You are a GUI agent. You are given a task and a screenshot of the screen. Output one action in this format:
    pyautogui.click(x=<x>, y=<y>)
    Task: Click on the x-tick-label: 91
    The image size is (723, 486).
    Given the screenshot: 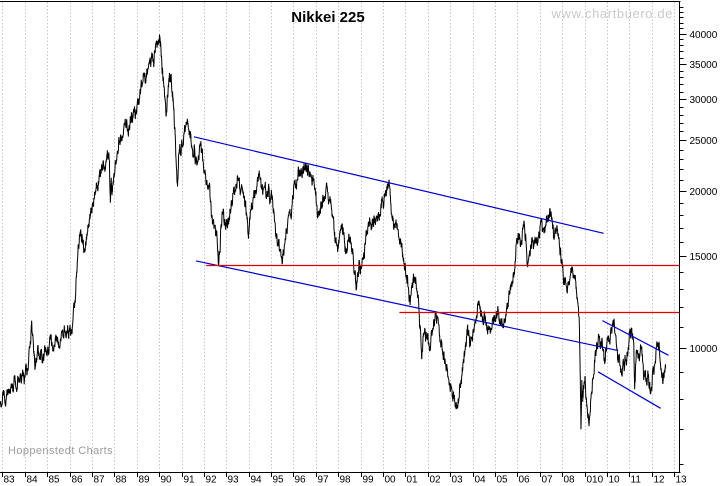 What is the action you would take?
    pyautogui.click(x=190, y=480)
    